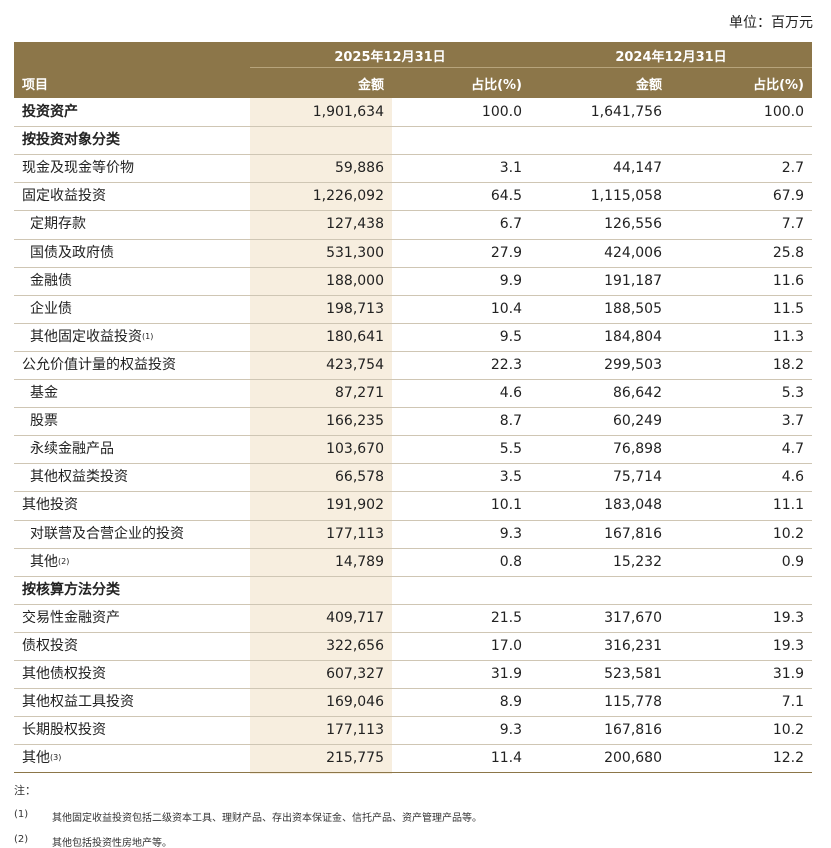  Describe the element at coordinates (510, 336) in the screenshot. I see `cell: 9.5` at that location.